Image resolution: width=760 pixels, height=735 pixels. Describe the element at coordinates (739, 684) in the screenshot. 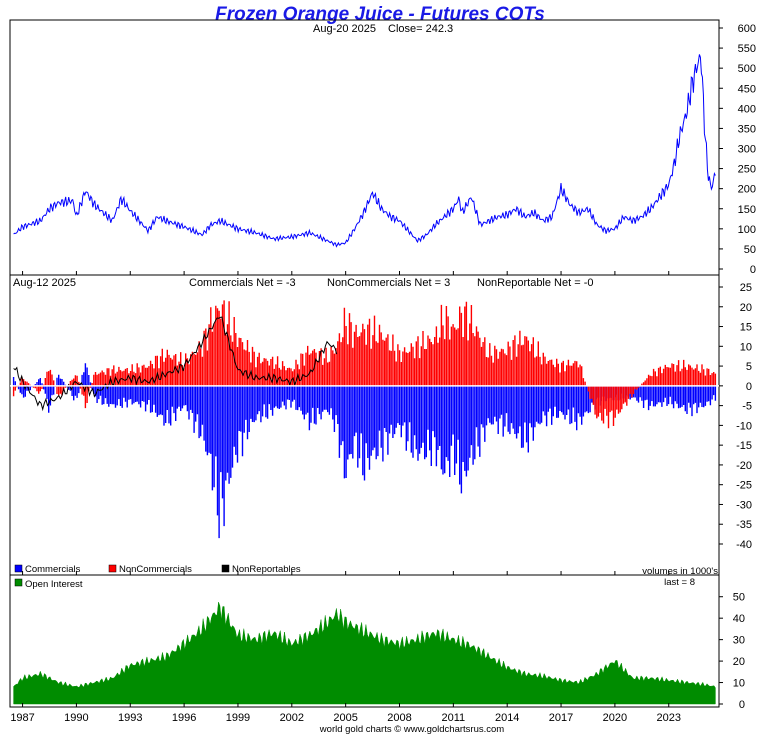

I see `oi-ytick-label: 10` at that location.